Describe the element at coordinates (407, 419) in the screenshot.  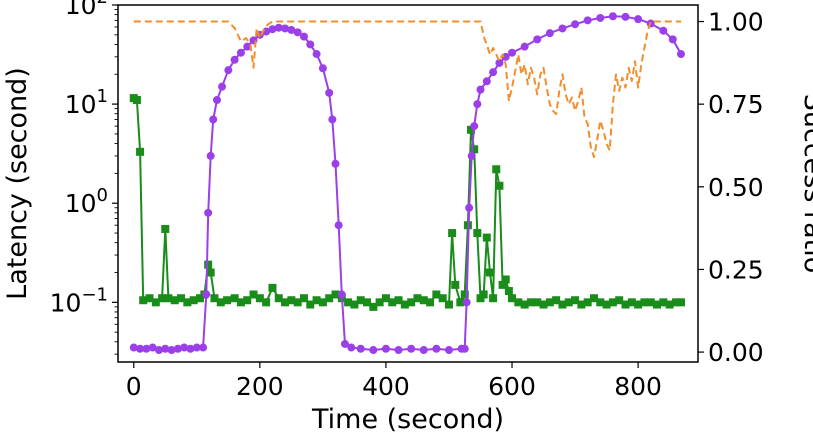
I see `x-axis-label: Time (second)` at that location.